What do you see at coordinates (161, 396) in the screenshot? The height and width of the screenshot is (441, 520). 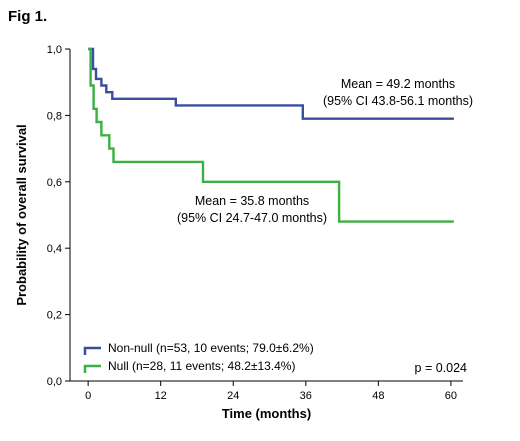 I see `x-tick-label: 12` at bounding box center [161, 396].